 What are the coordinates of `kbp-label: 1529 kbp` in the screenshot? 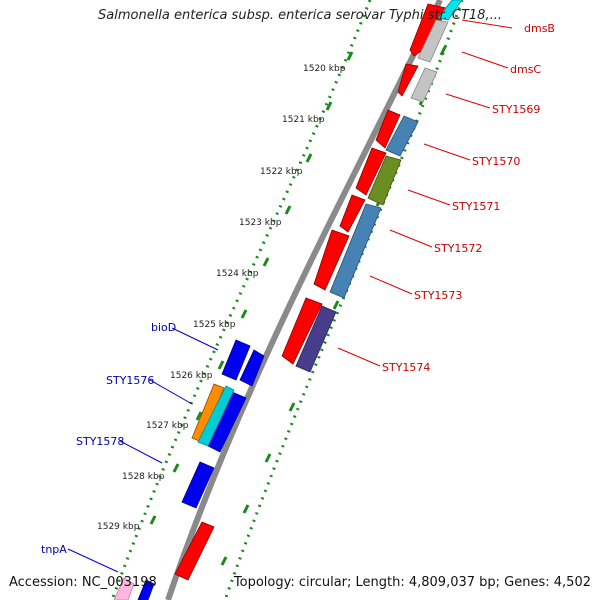 It's located at (118, 527).